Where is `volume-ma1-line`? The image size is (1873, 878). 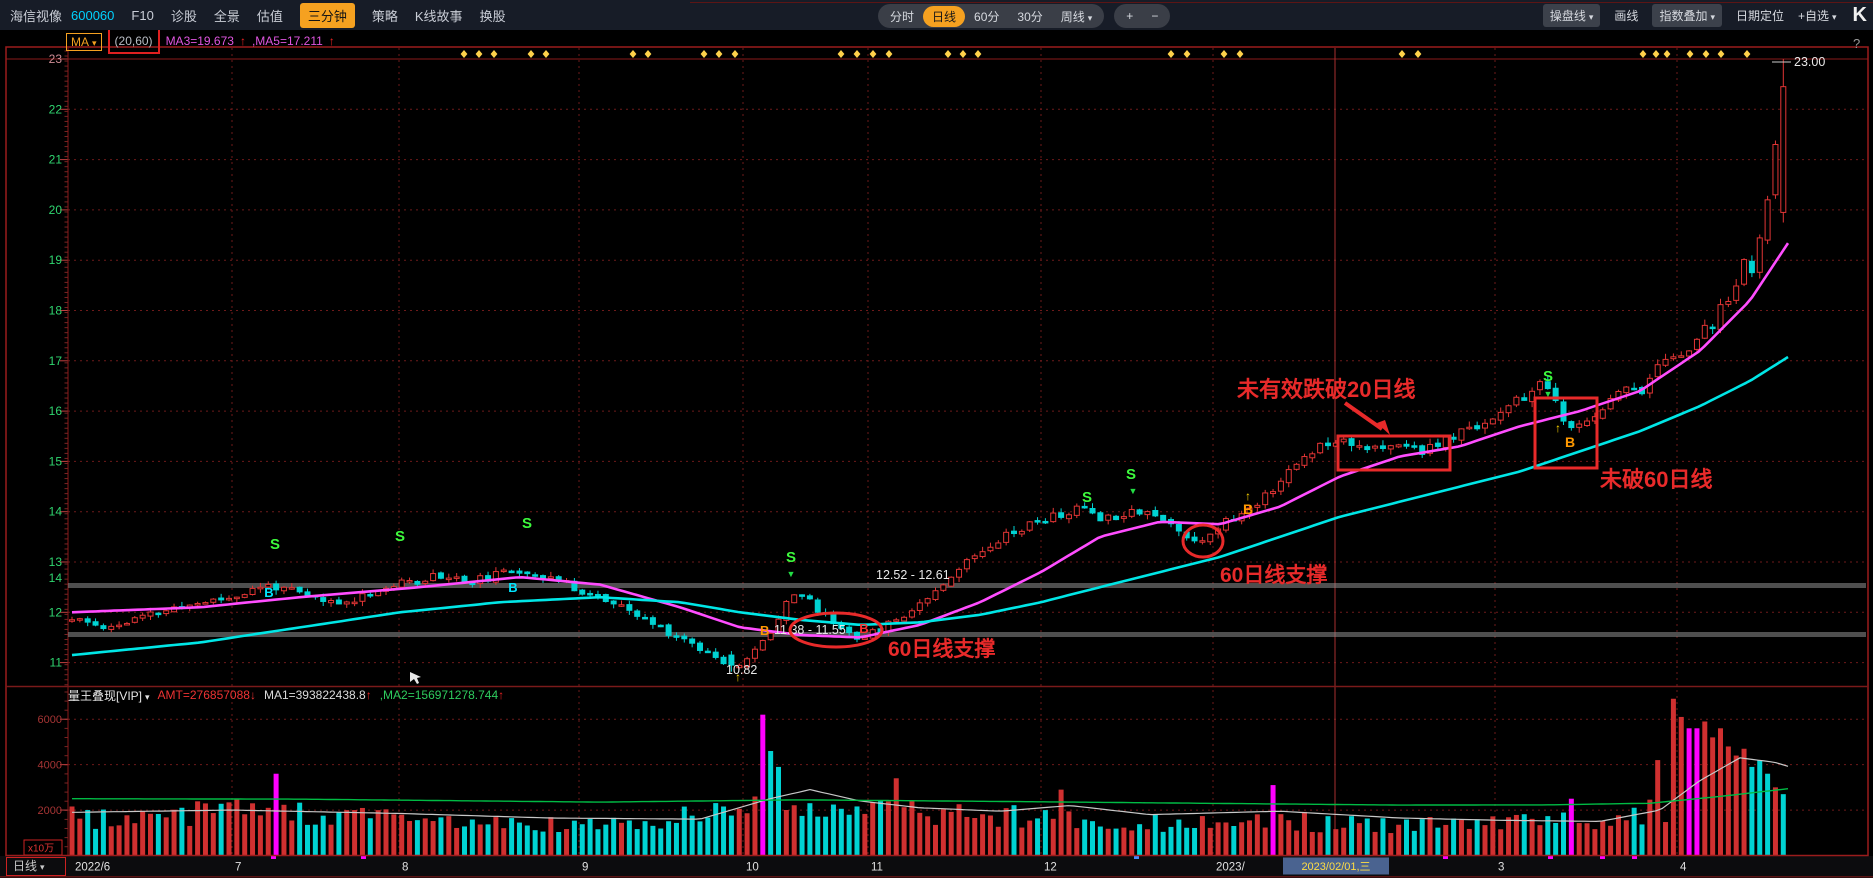 volume-ma1-line is located at coordinates (930, 789).